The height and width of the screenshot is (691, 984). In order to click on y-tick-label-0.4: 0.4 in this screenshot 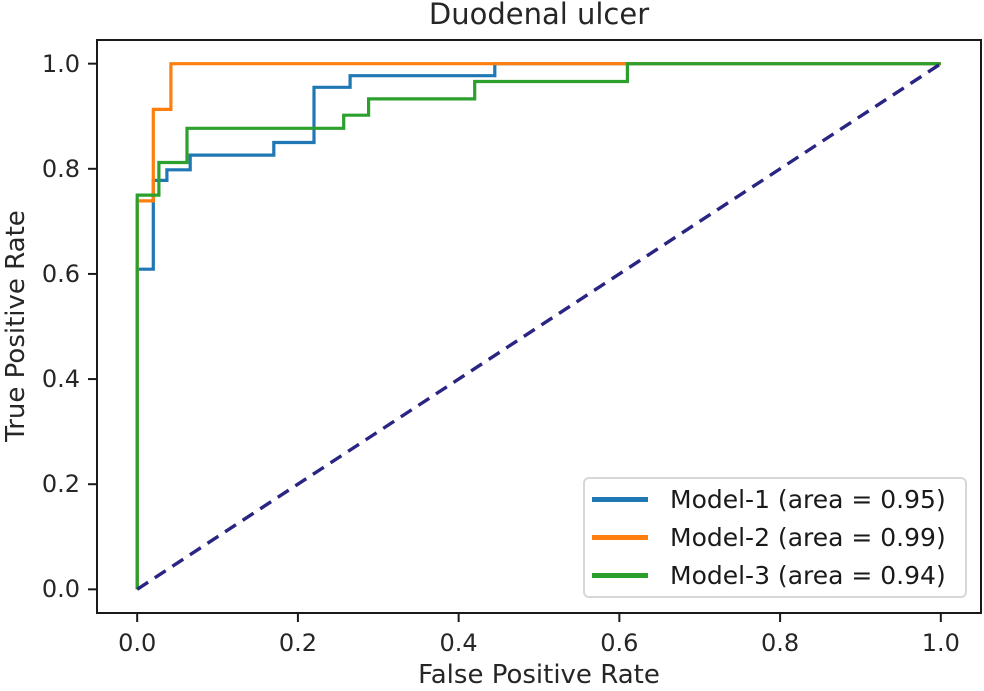, I will do `click(60, 379)`.